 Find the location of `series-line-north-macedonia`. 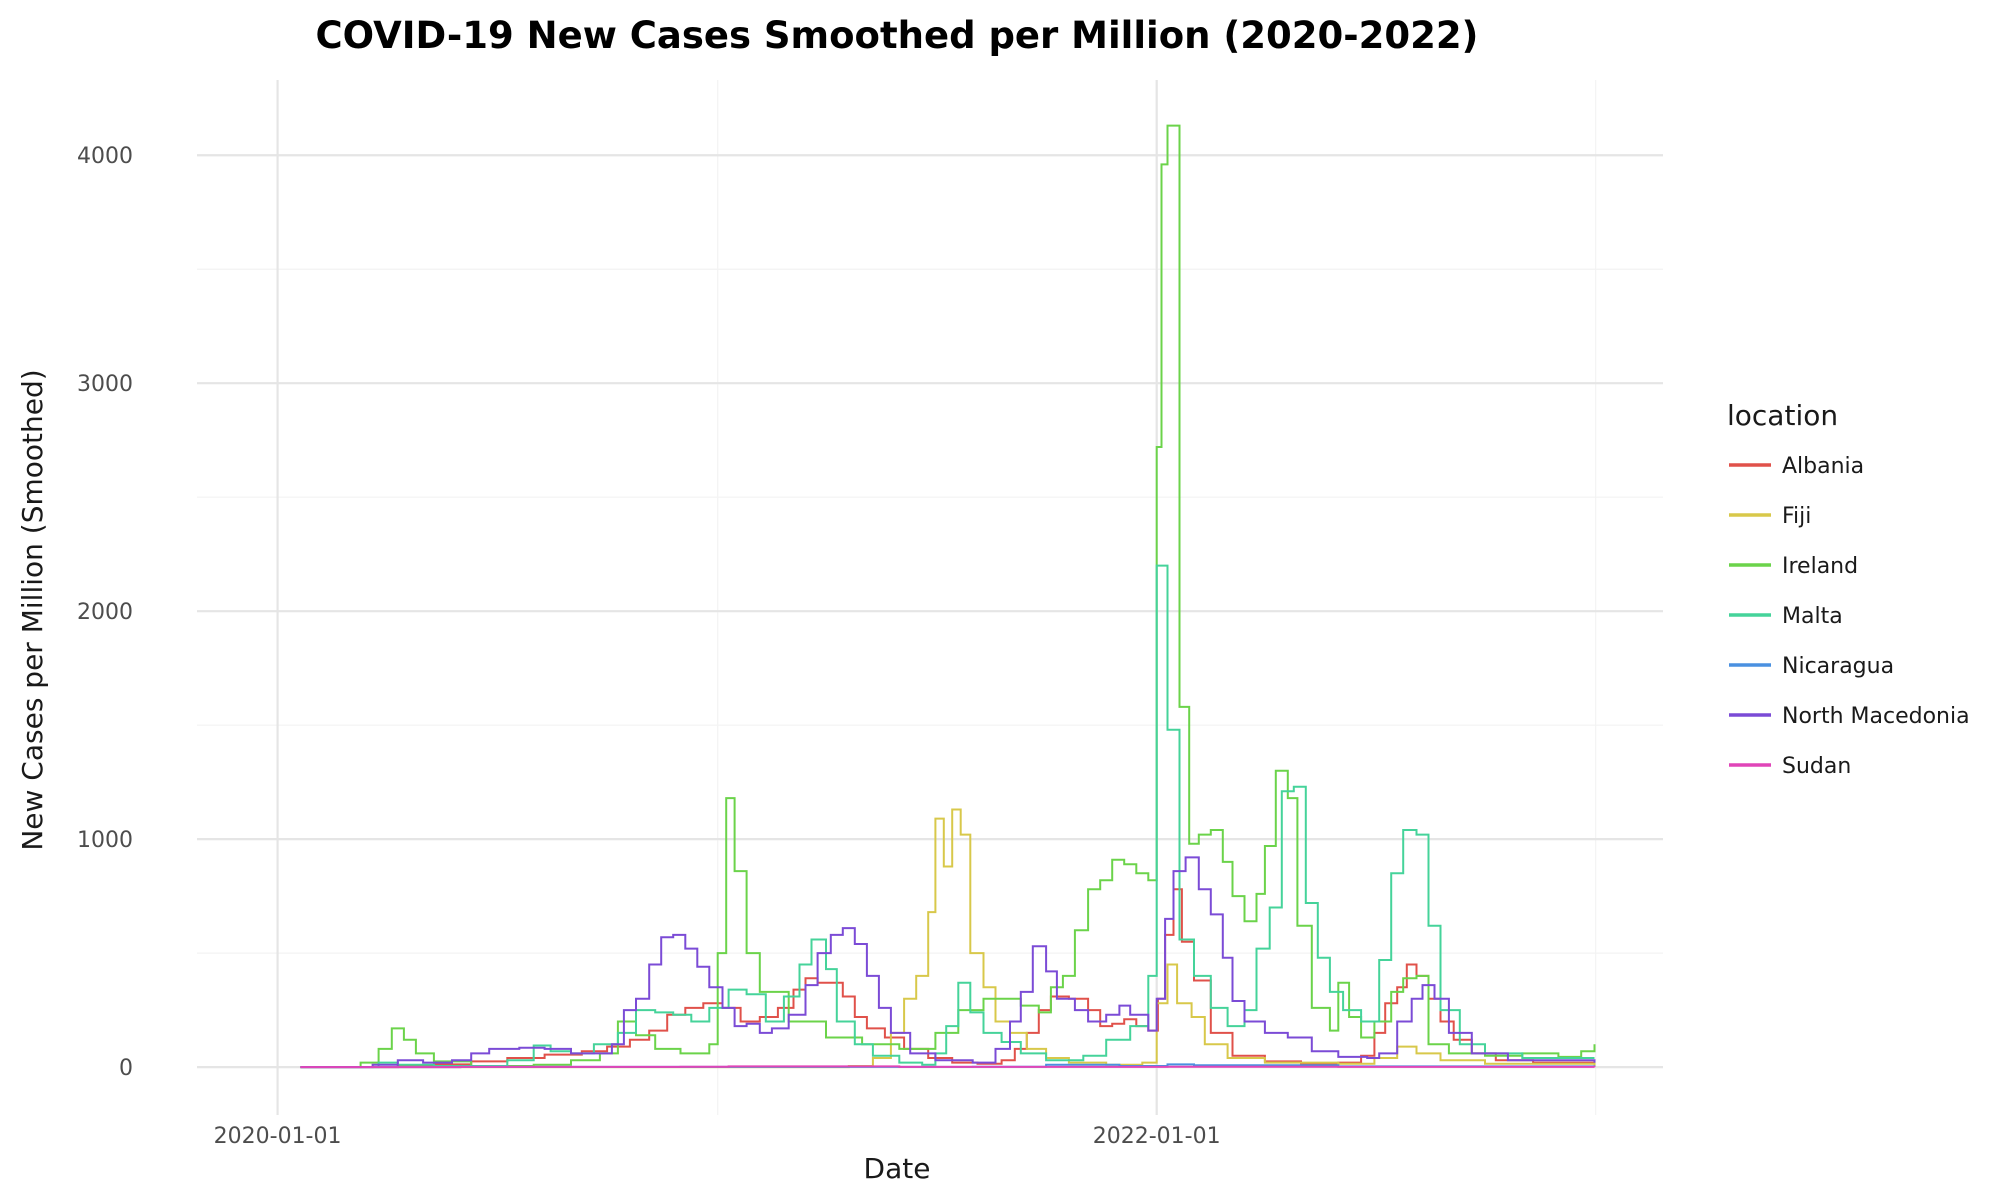

series-line-north-macedonia is located at coordinates (948, 962).